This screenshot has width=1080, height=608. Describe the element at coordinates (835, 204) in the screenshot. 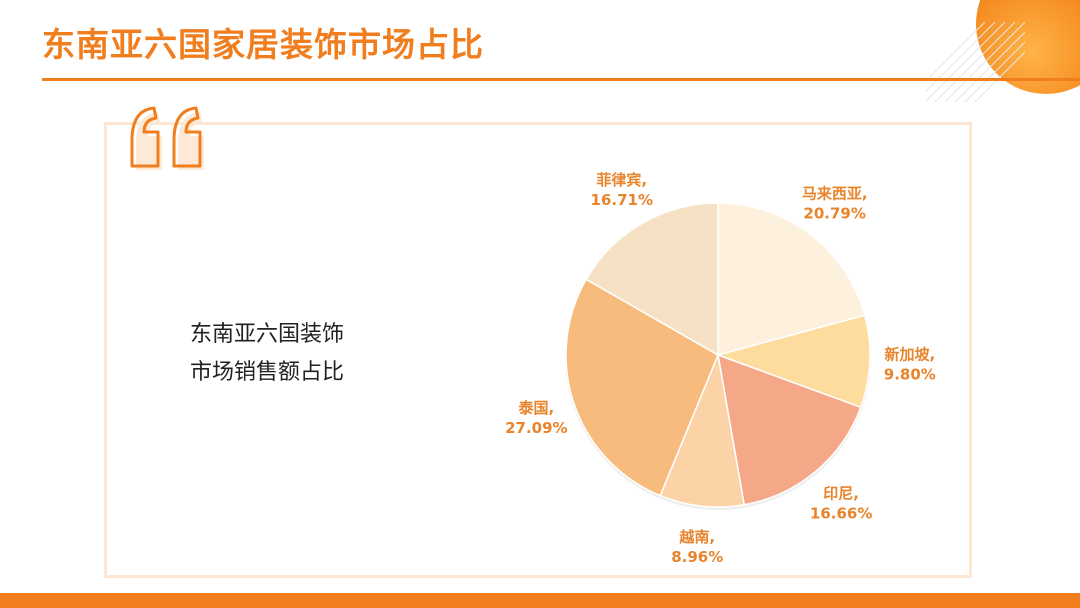

I see `pie-slice-label: 马来西亚, 20.79%` at that location.